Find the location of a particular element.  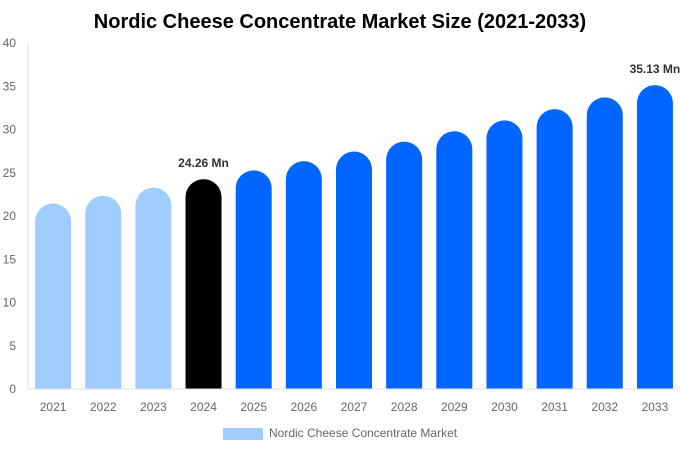

x-tick-label: 2024 is located at coordinates (203, 407).